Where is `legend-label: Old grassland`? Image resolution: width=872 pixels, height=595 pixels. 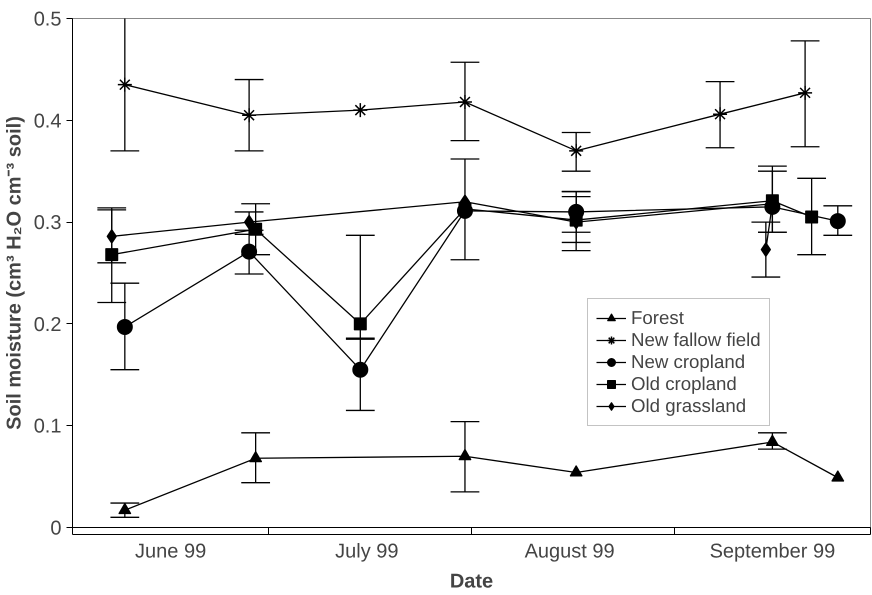
legend-label: Old grassland is located at coordinates (688, 406).